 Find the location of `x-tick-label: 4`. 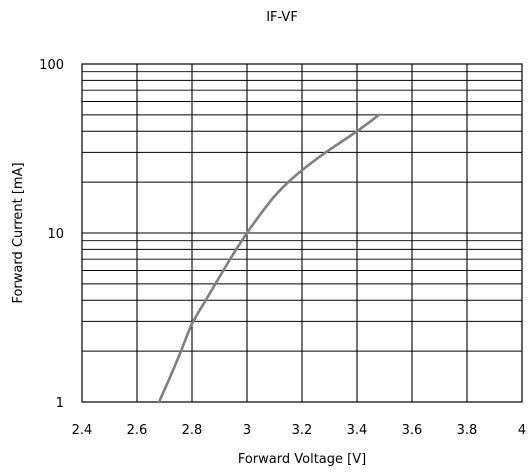

x-tick-label: 4 is located at coordinates (522, 430).